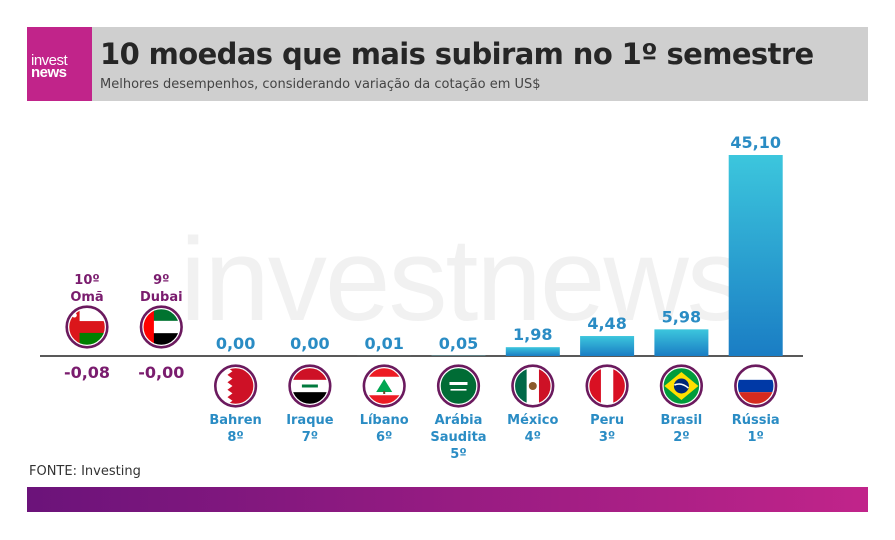 Image resolution: width=895 pixels, height=540 pixels. Describe the element at coordinates (161, 297) in the screenshot. I see `country-label: Dubai` at that location.